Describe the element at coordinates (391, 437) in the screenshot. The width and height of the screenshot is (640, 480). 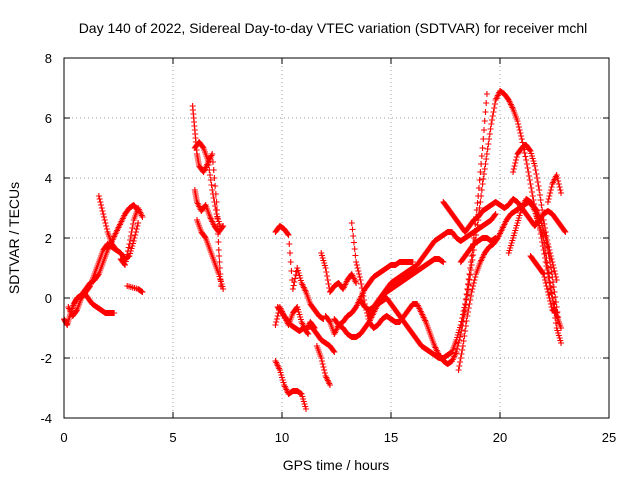
I see `x-tick-label: 15` at that location.